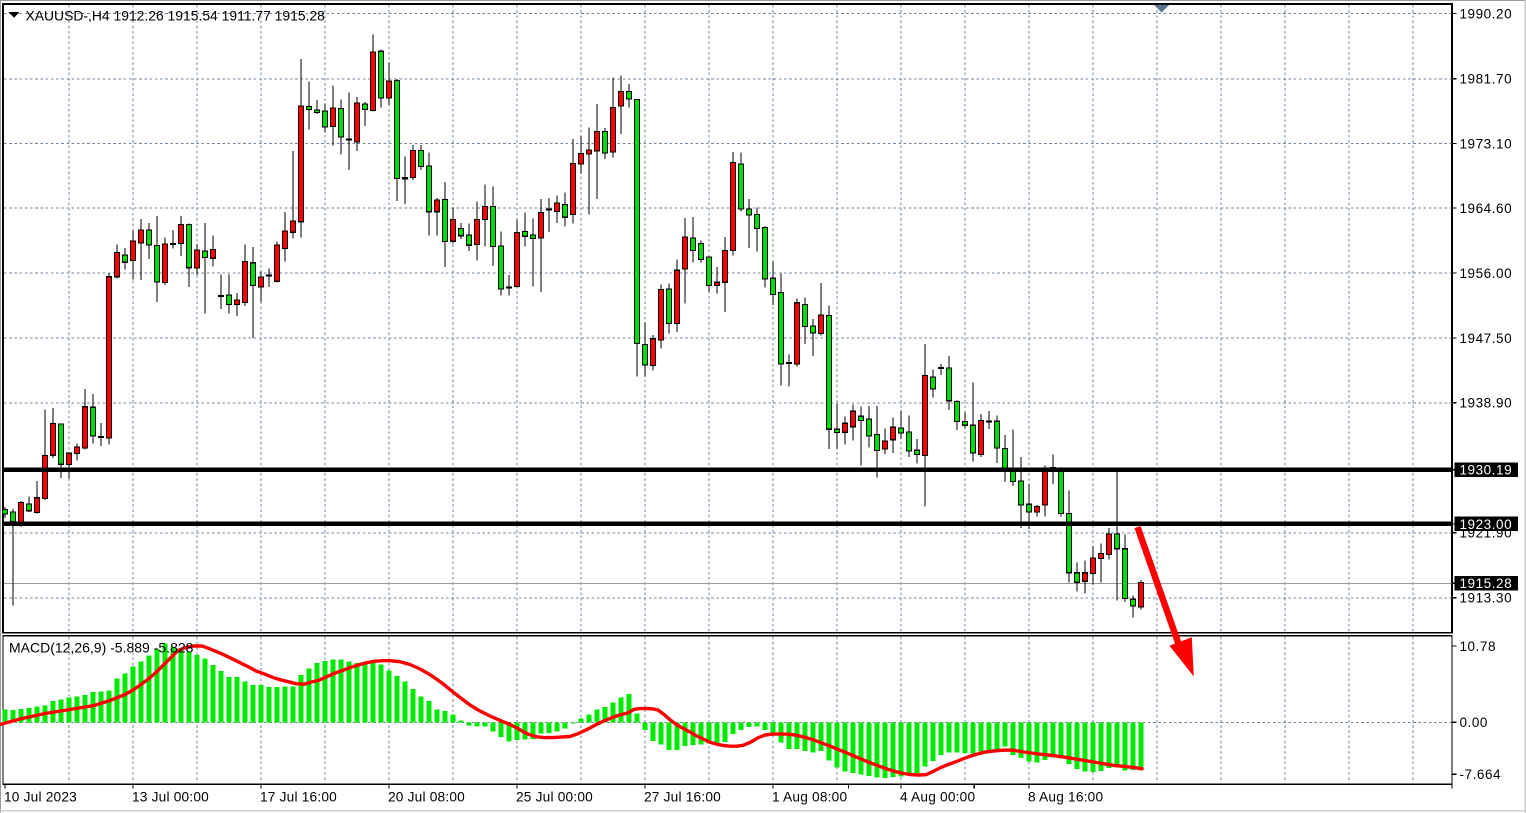 The width and height of the screenshot is (1526, 813). I want to click on svg-text: 4 Aug 00:00, so click(937, 796).